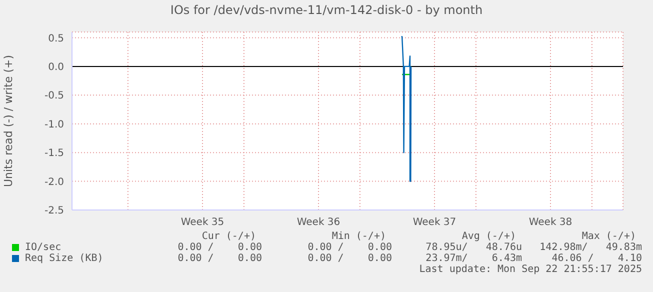  What do you see at coordinates (434, 222) in the screenshot?
I see `x-tick-label: Week 37` at bounding box center [434, 222].